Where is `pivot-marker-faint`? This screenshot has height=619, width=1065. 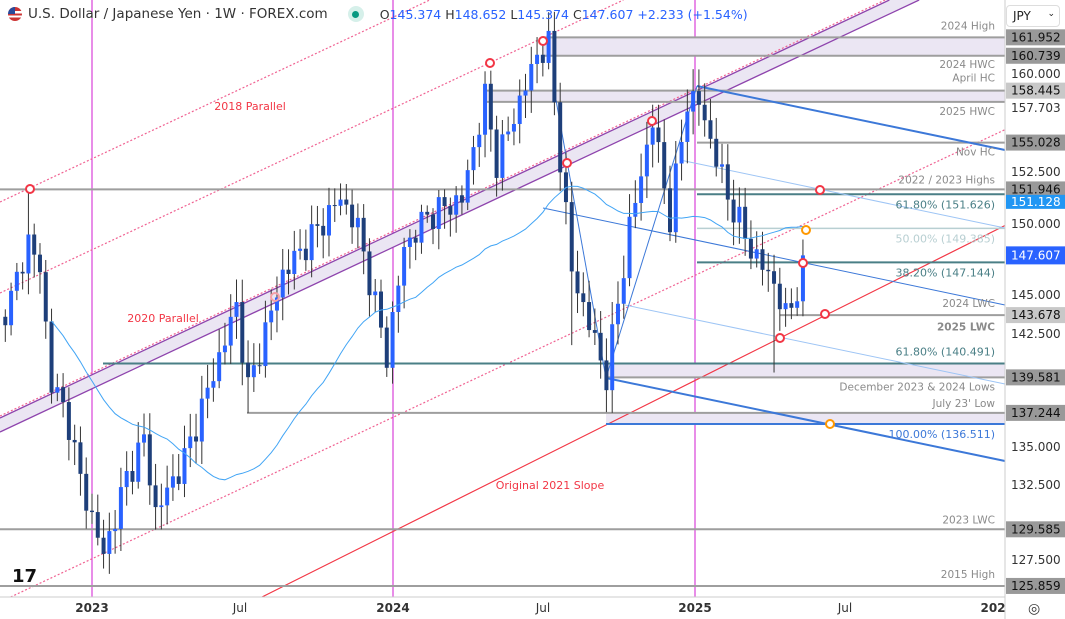
pivot-marker-faint is located at coordinates (275, 297).